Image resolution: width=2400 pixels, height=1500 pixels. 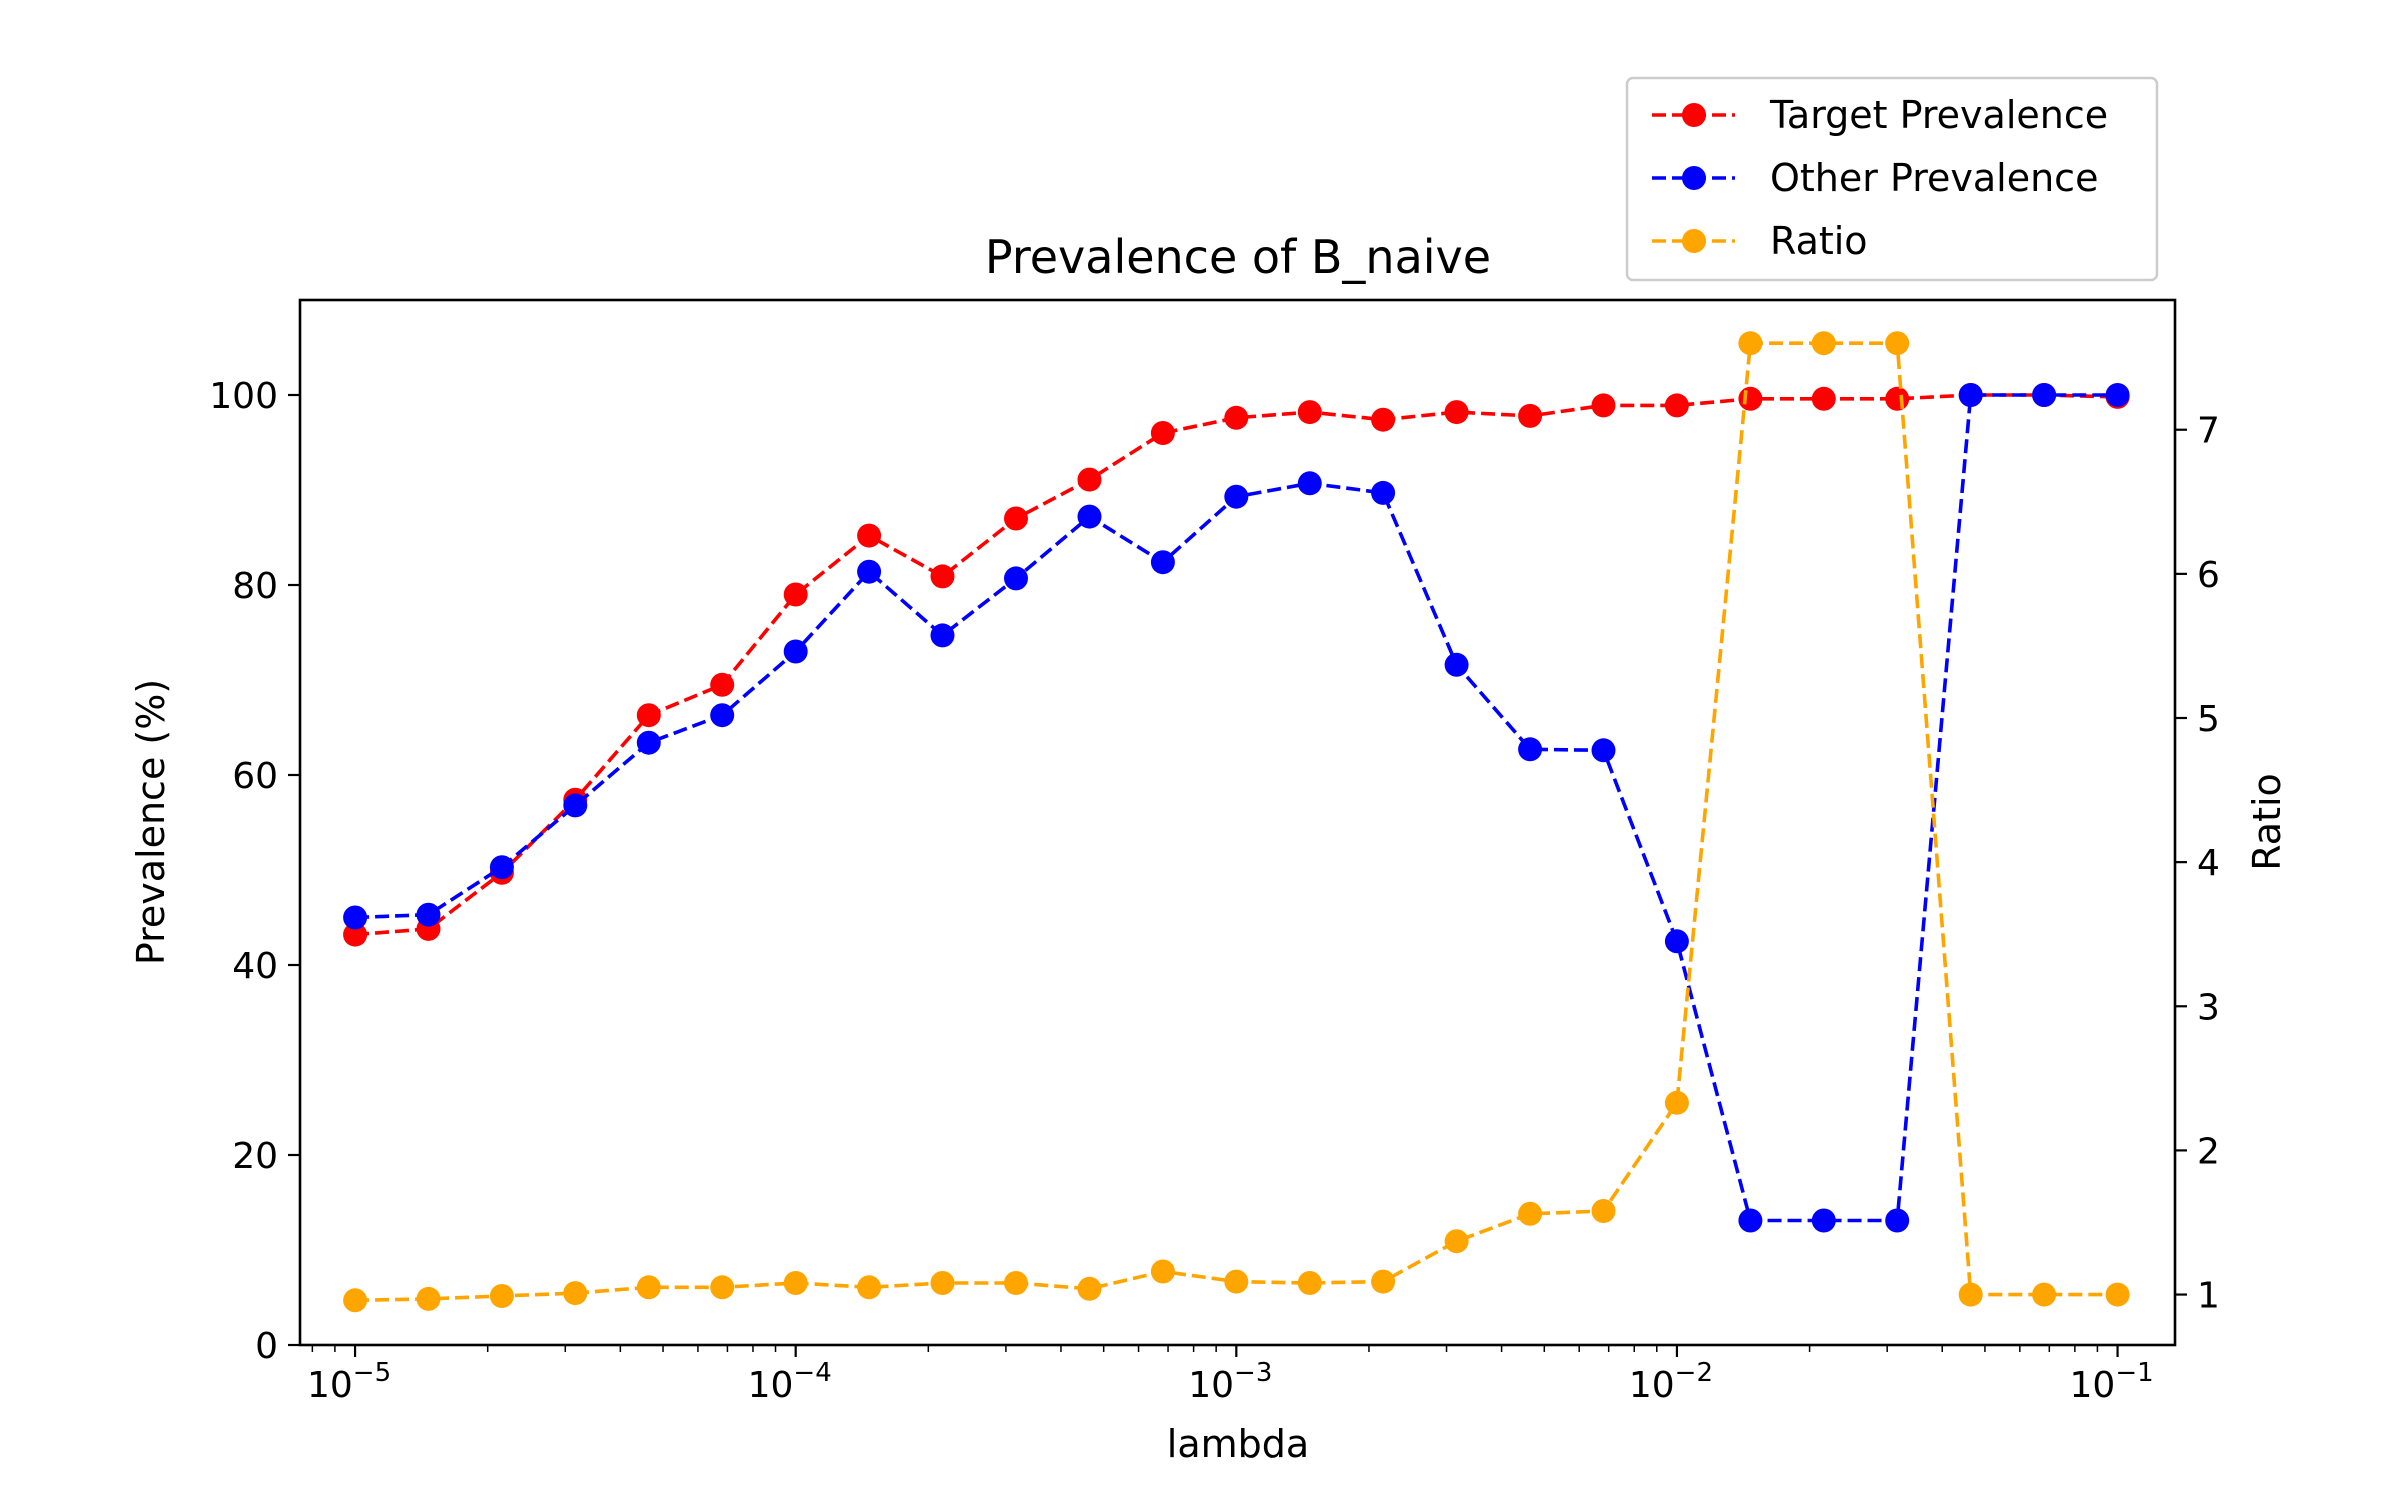 What do you see at coordinates (255, 776) in the screenshot?
I see `y-tick-label: 60` at bounding box center [255, 776].